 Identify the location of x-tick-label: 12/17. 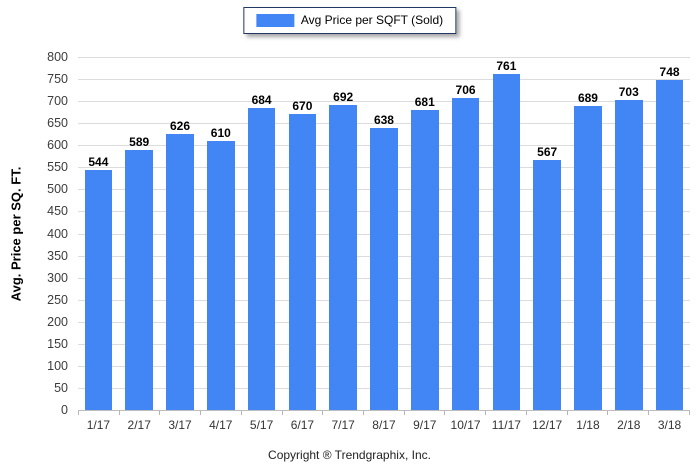
(547, 425).